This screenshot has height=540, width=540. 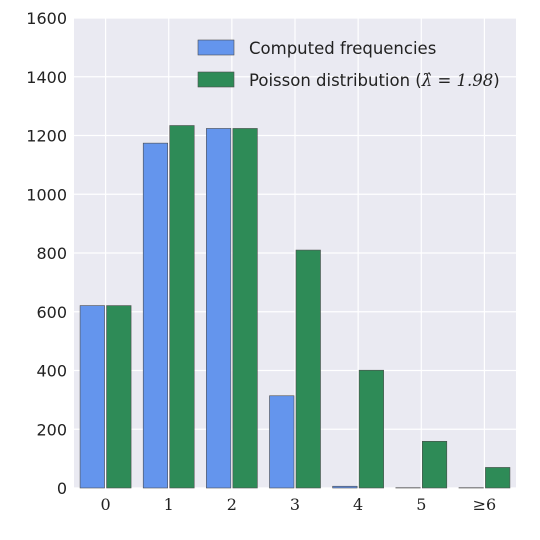 I want to click on x-tick-label: 0, so click(x=105, y=504).